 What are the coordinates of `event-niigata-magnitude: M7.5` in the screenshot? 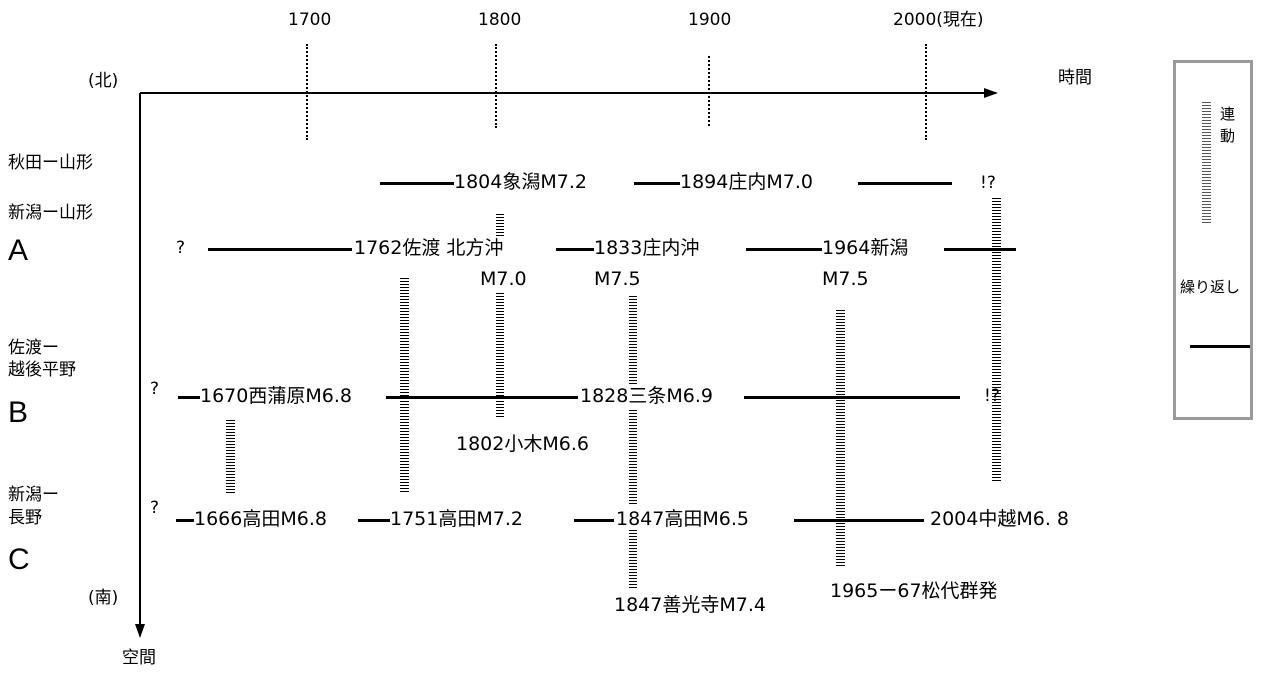 It's located at (845, 279).